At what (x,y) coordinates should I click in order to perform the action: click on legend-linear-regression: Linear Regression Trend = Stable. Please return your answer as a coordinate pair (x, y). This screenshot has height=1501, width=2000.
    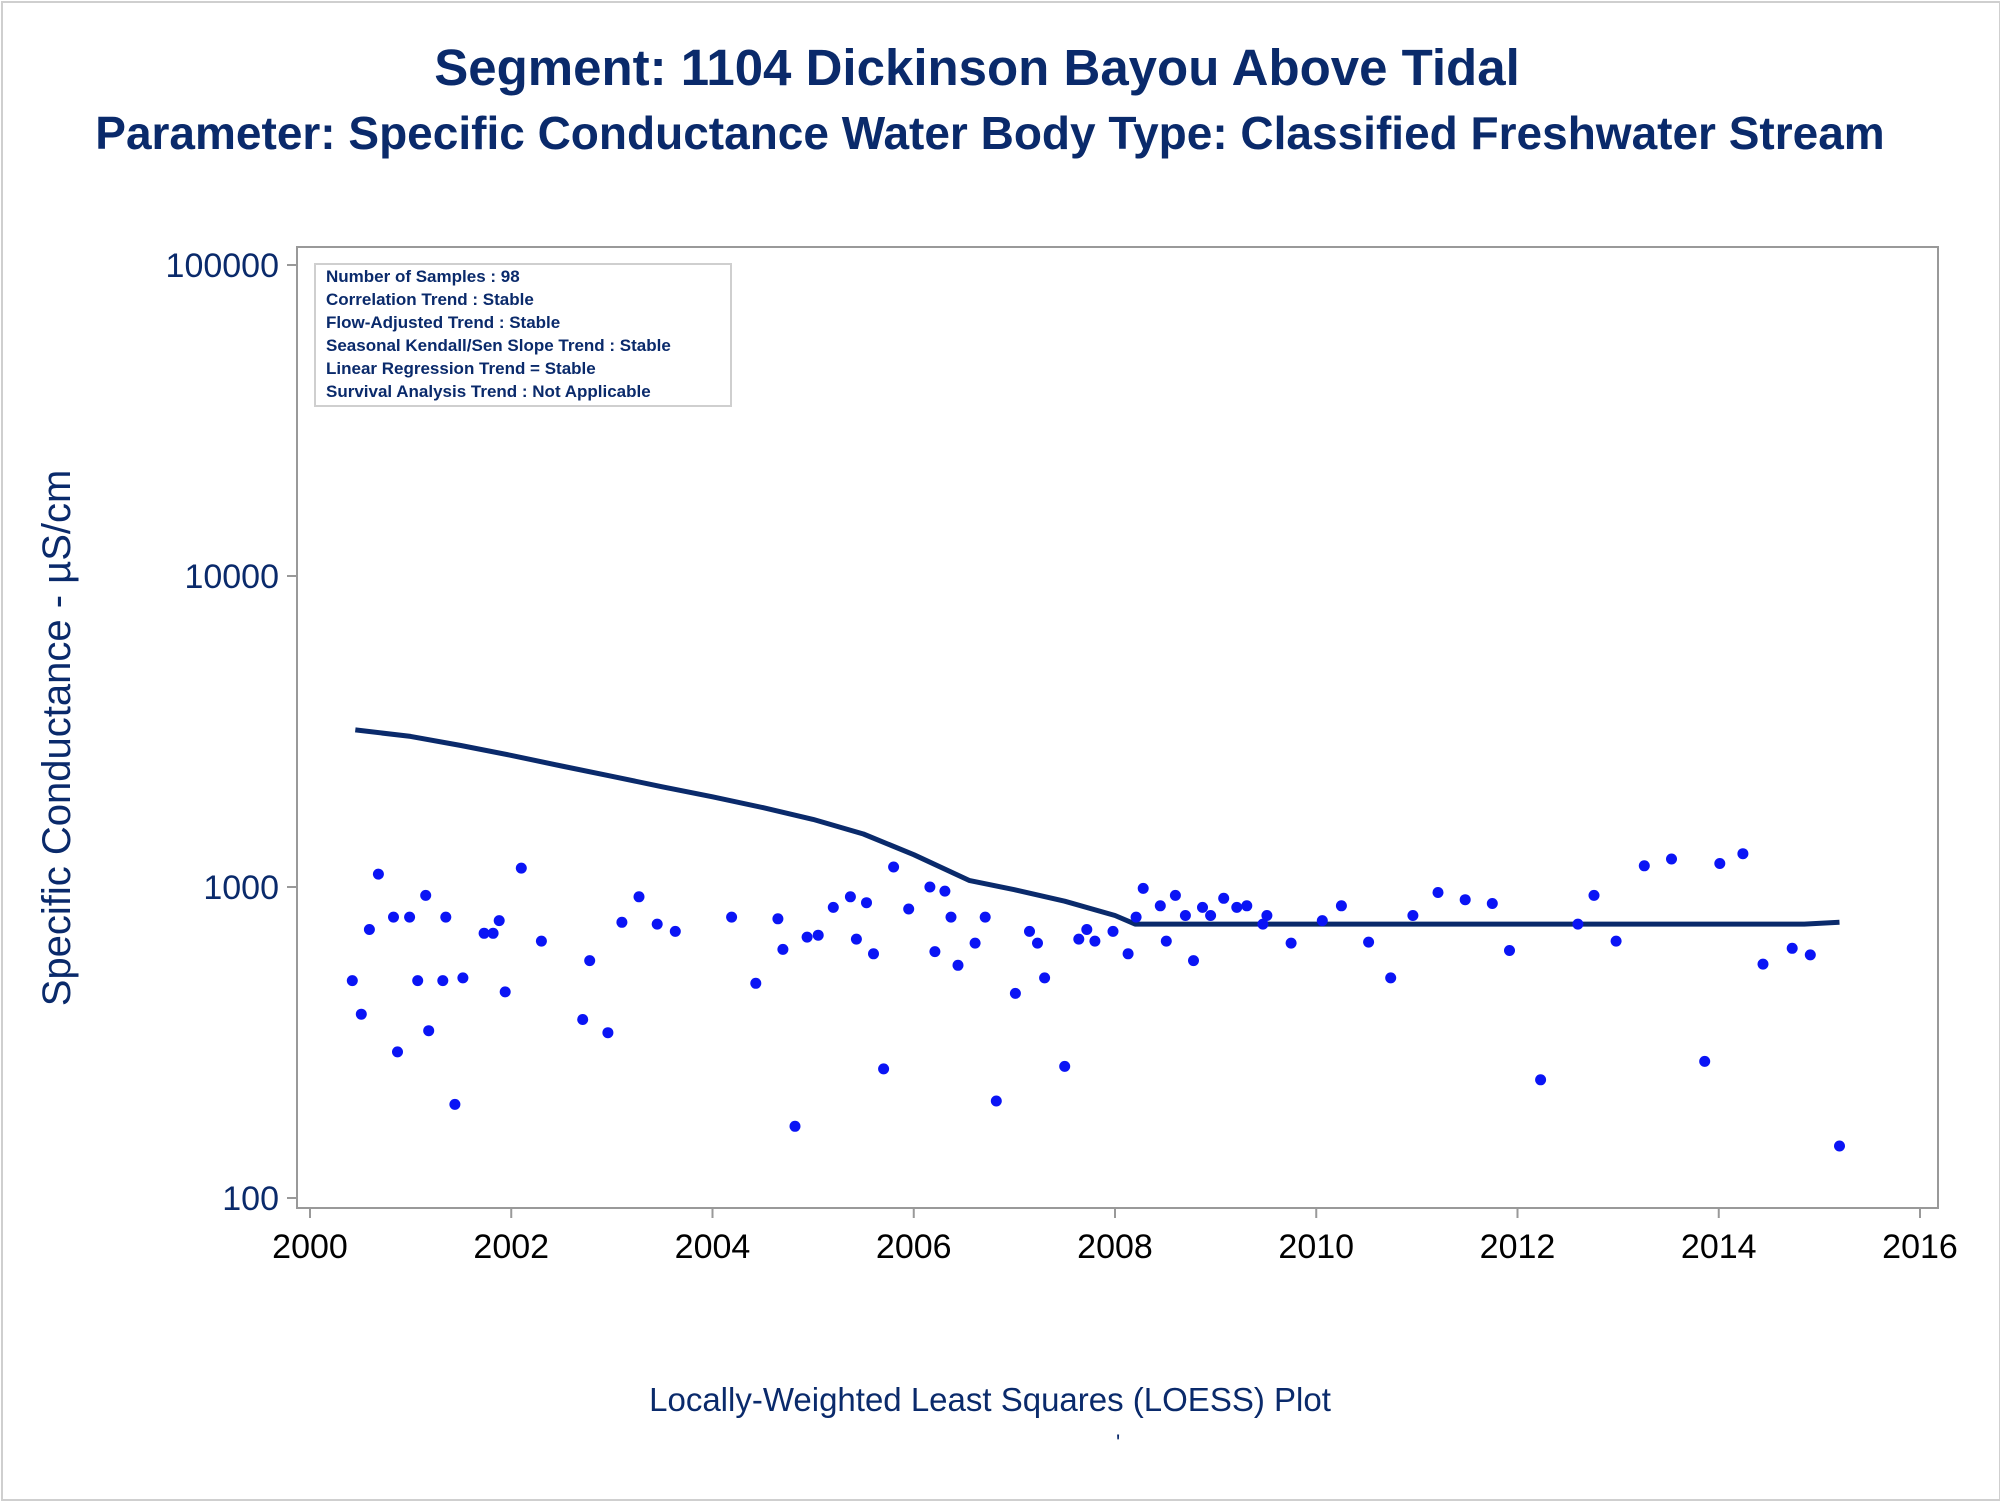
    Looking at the image, I should click on (461, 368).